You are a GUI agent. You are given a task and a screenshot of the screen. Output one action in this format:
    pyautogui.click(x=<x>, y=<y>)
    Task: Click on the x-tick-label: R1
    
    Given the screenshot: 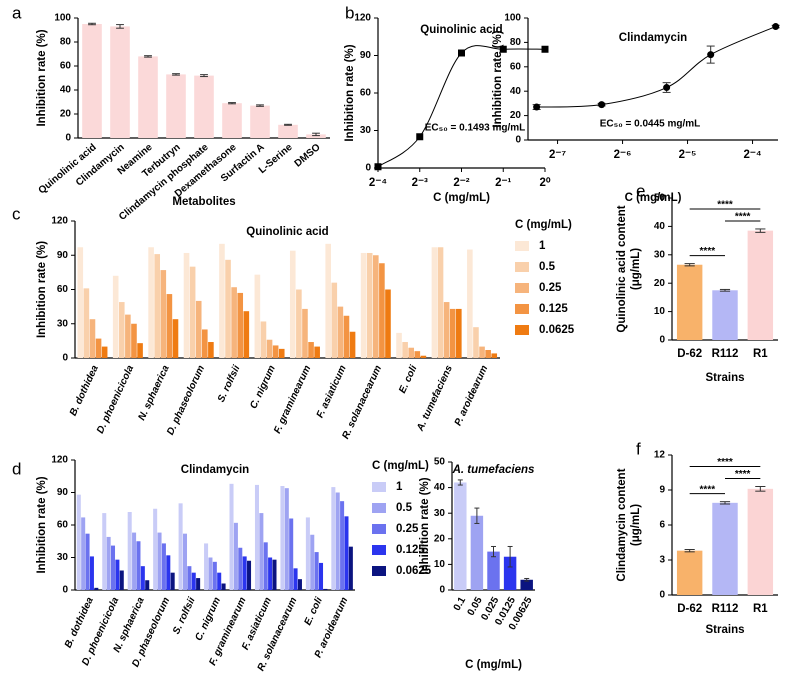 What is the action you would take?
    pyautogui.click(x=760, y=609)
    